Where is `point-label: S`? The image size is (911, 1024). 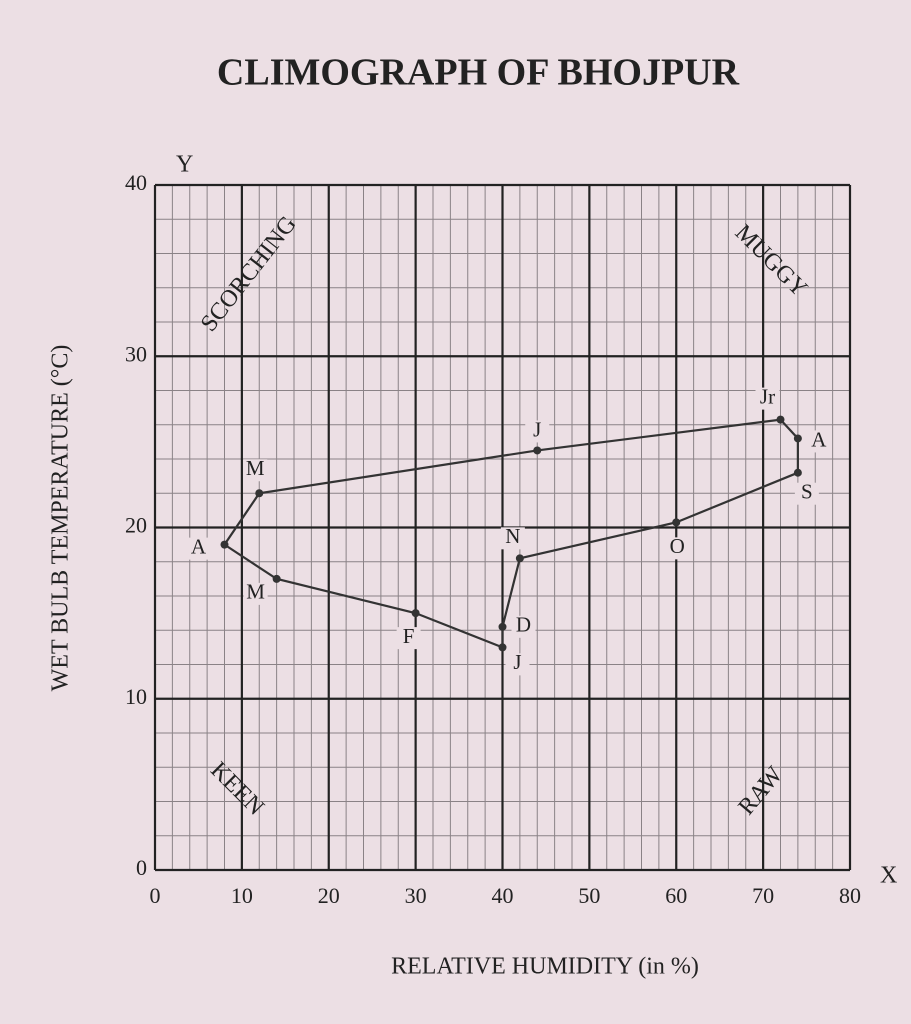
point-label: S is located at coordinates (807, 492).